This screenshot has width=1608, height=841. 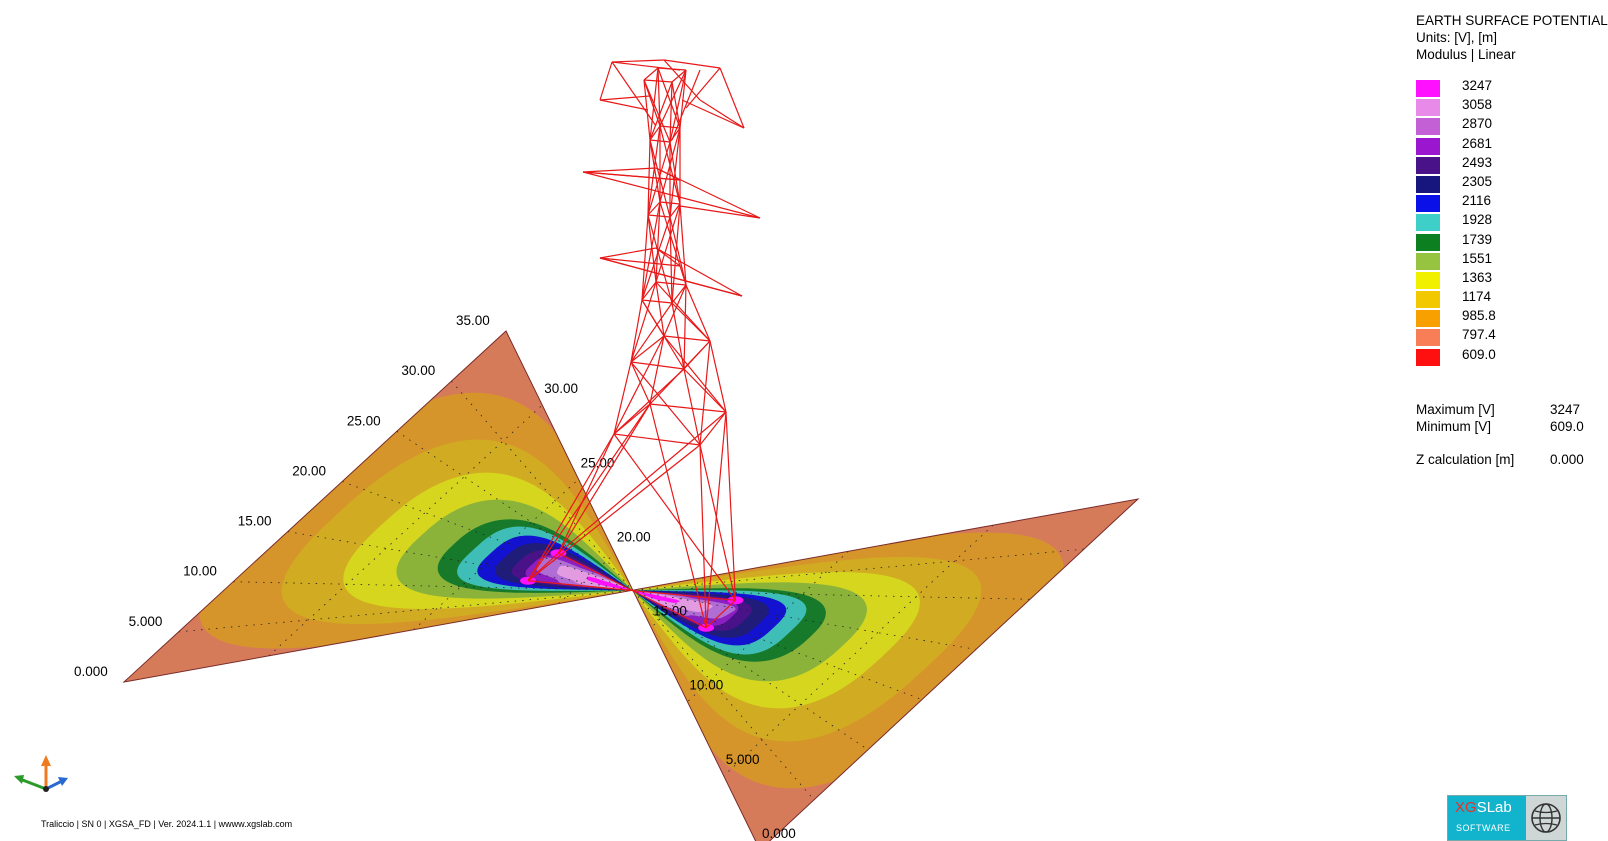 What do you see at coordinates (418, 370) in the screenshot?
I see `y-tick-label: 30.00` at bounding box center [418, 370].